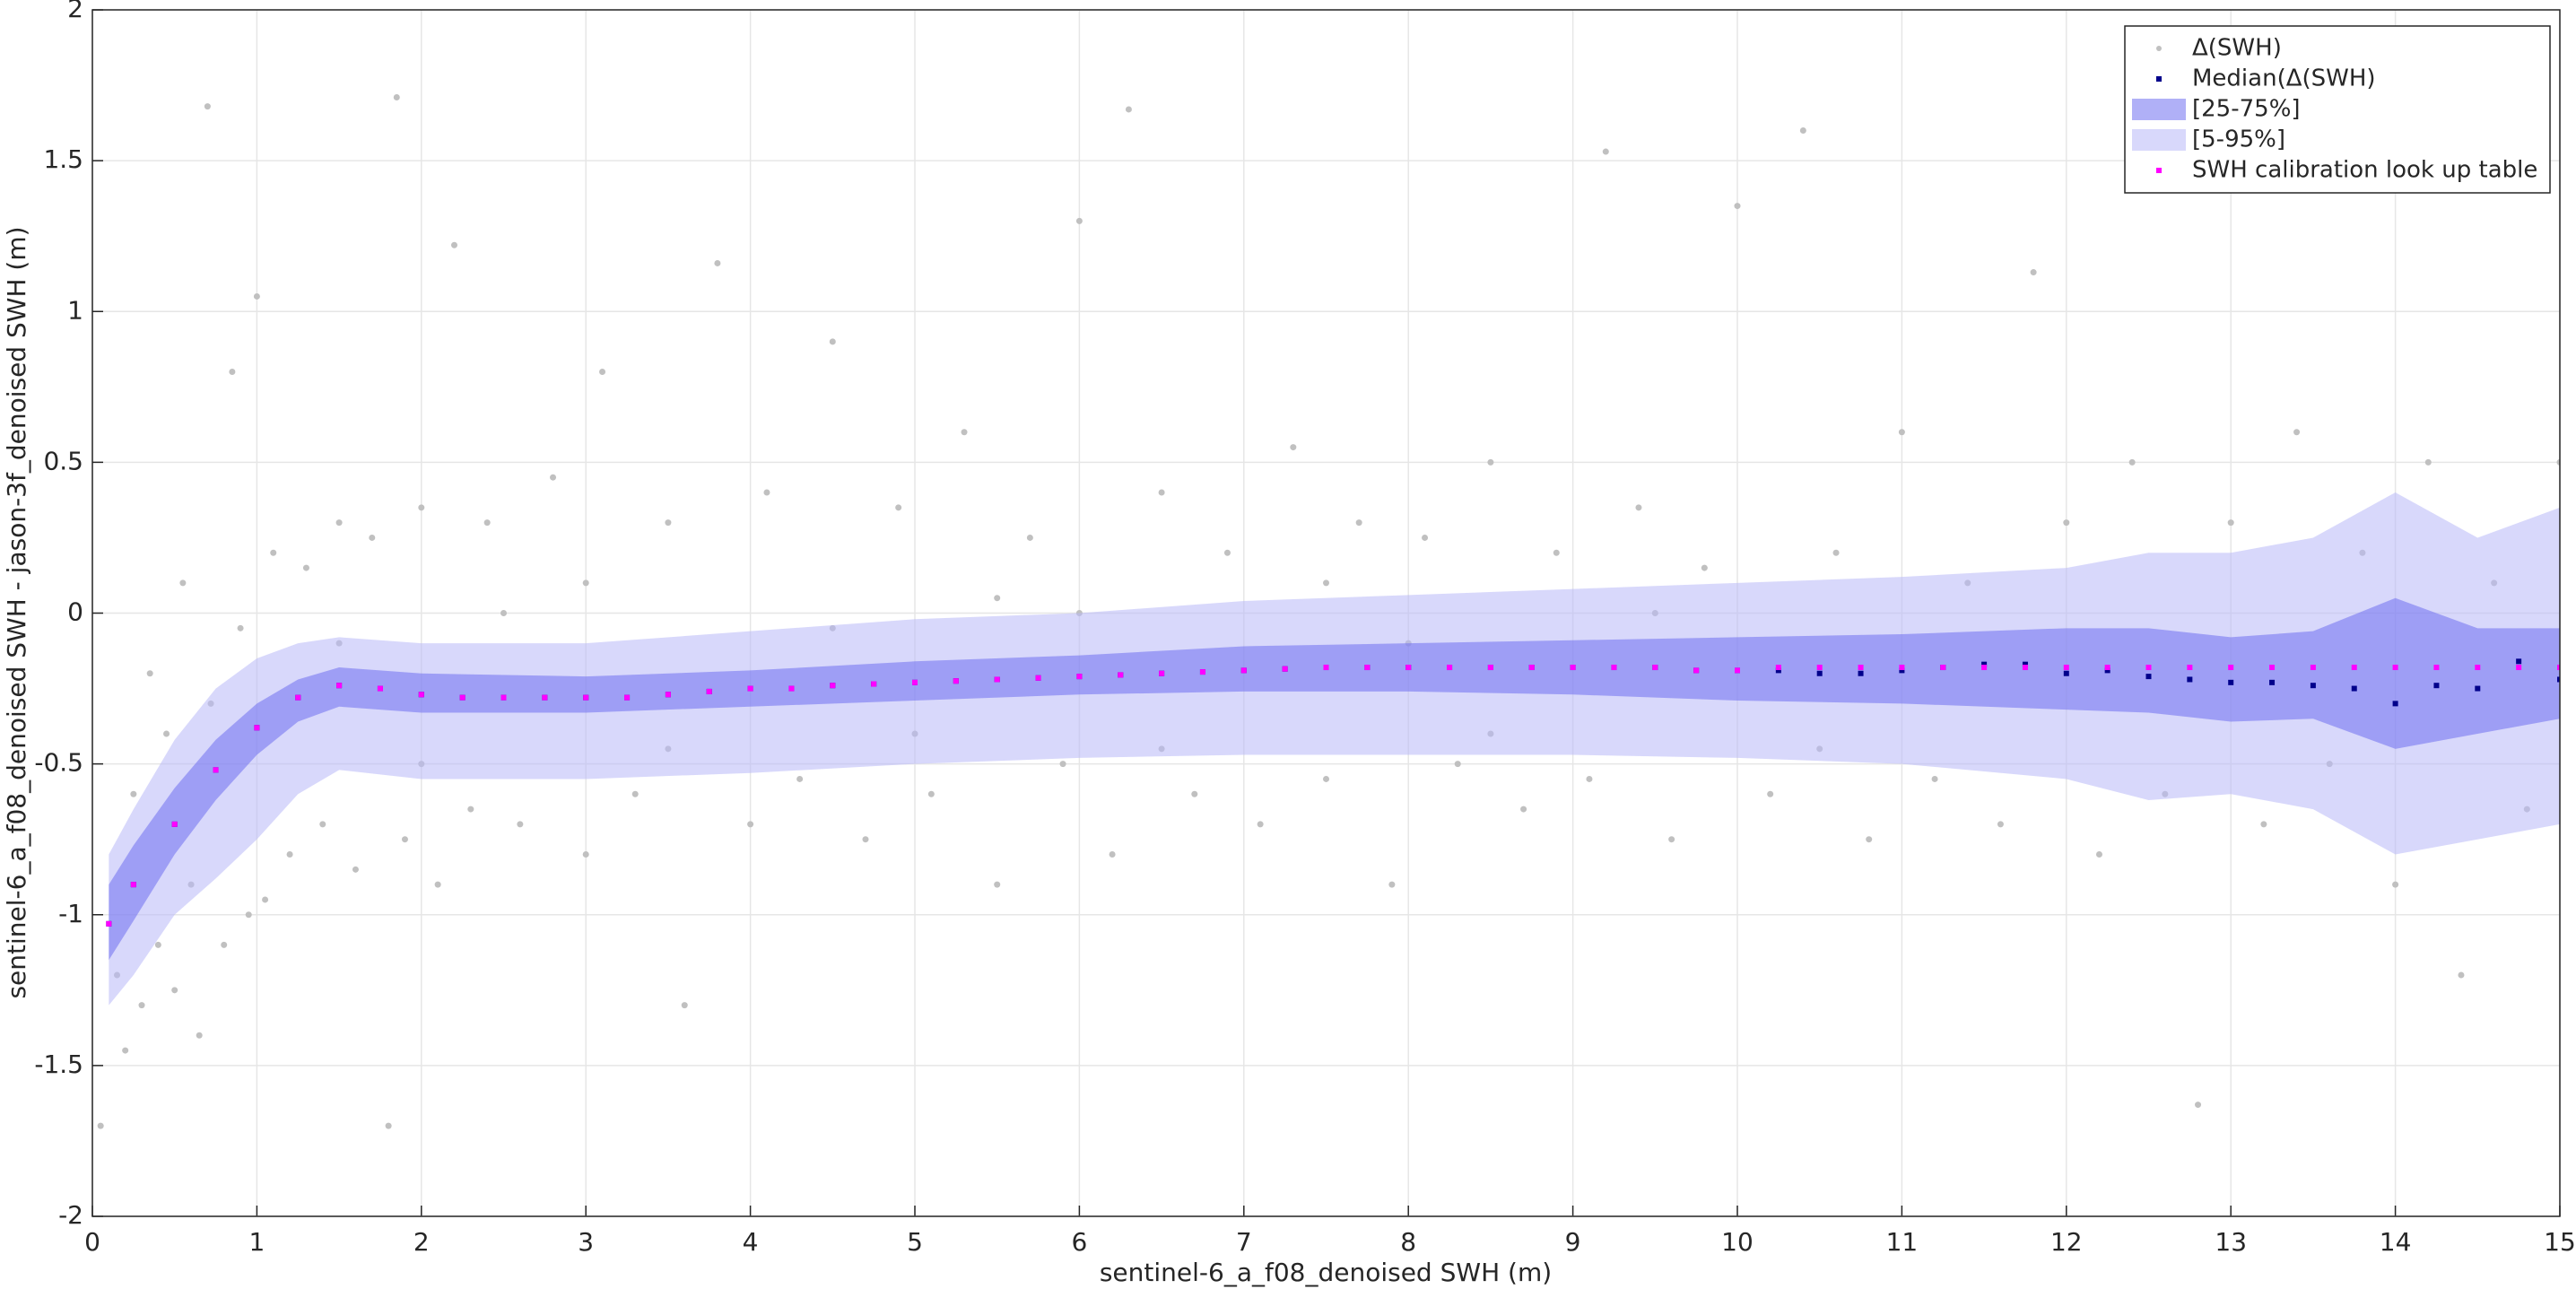  What do you see at coordinates (2396, 1242) in the screenshot?
I see `x-tick-label: 14` at bounding box center [2396, 1242].